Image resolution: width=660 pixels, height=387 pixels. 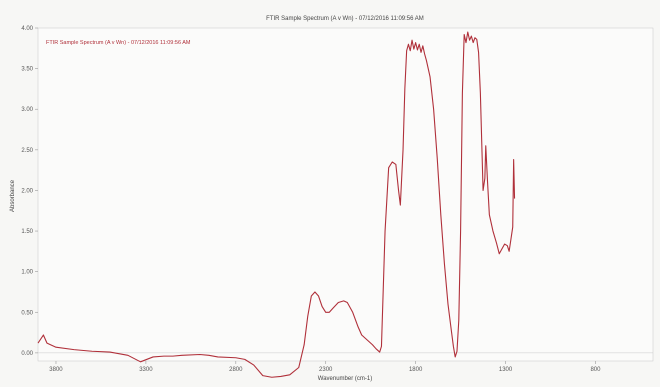 What do you see at coordinates (506, 370) in the screenshot?
I see `x-tick-label: 1300` at bounding box center [506, 370].